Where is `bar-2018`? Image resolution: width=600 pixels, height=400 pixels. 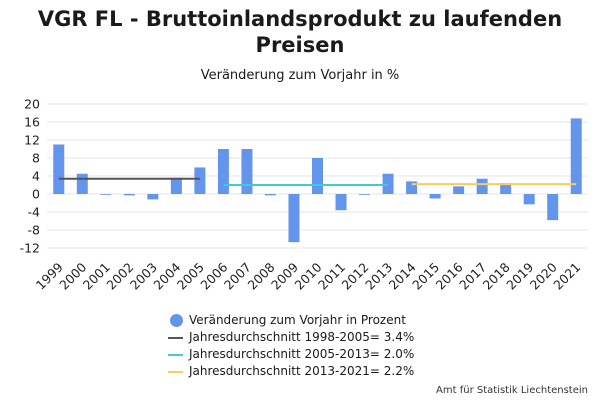
bar-2018 is located at coordinates (506, 188).